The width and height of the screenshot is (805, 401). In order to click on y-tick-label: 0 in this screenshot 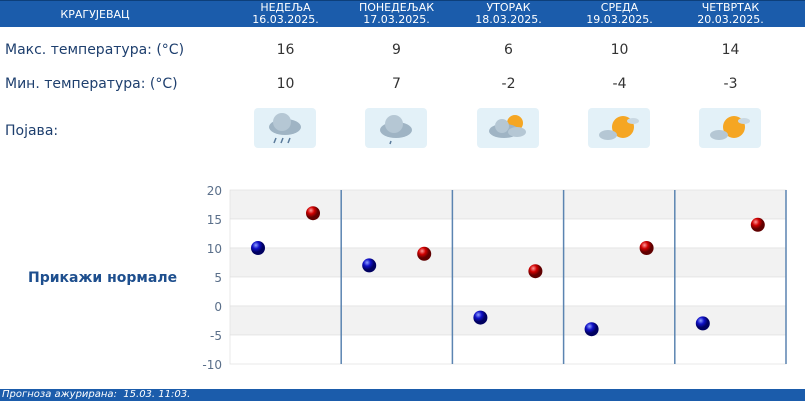, I will do `click(218, 307)`.